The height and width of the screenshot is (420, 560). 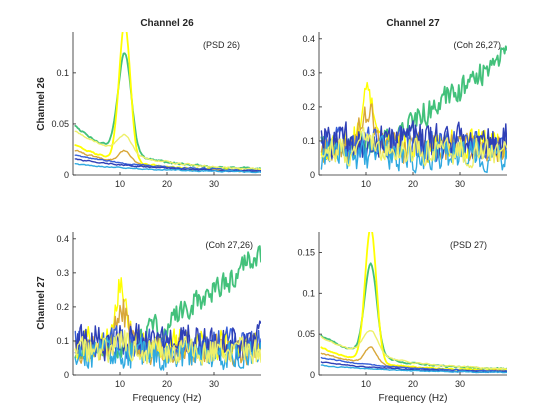 I want to click on panel-title: Channel 27, so click(x=413, y=23).